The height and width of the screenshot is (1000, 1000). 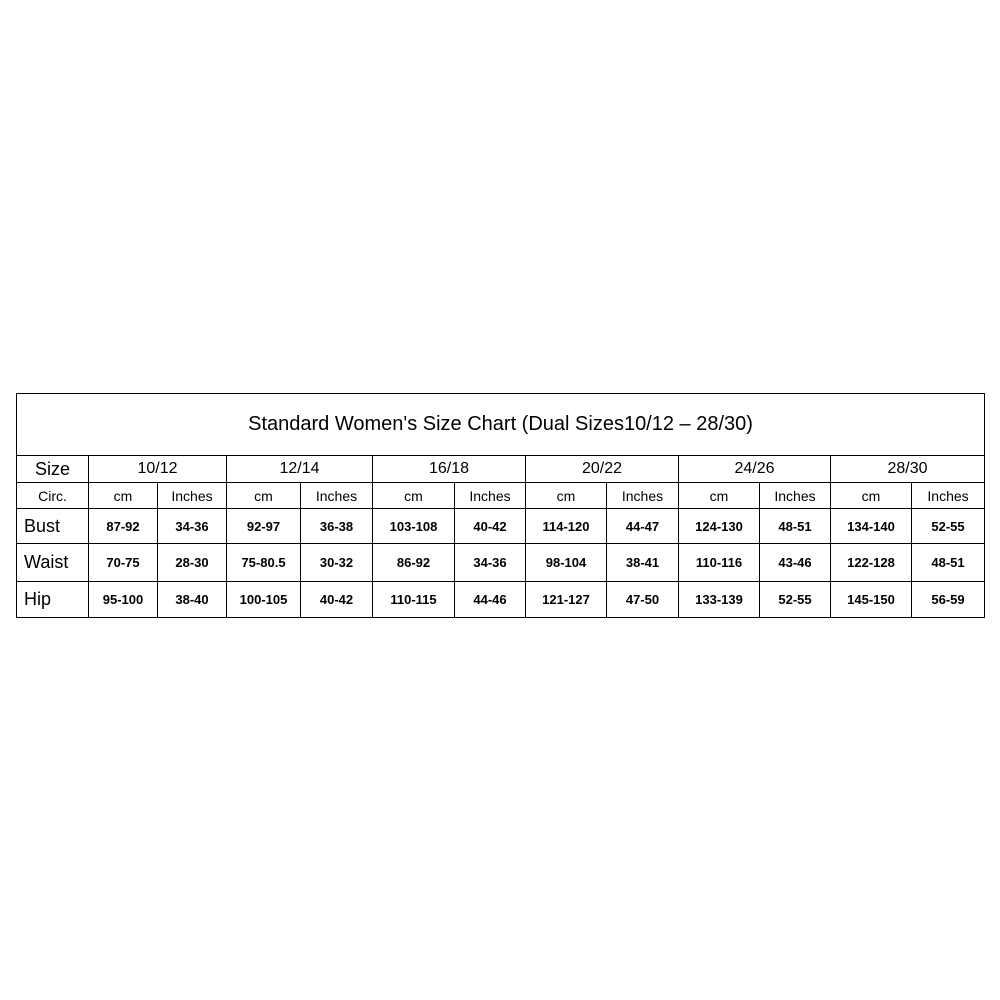 What do you see at coordinates (449, 469) in the screenshot?
I see `size-column-header: 16/18` at bounding box center [449, 469].